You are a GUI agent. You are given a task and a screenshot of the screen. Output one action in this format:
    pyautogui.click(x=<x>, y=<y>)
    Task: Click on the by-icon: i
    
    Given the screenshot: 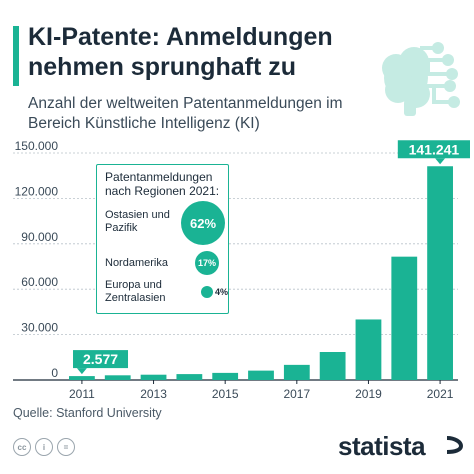 What is the action you would take?
    pyautogui.click(x=44, y=447)
    